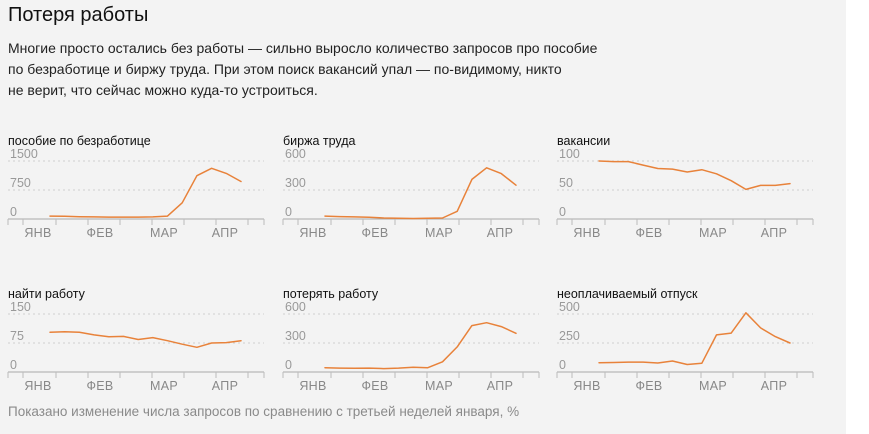 The image size is (869, 434). I want to click on chart: вакансии 0 50 100 ЯНВ ФЕВ МАР АПР, so click(685, 187).